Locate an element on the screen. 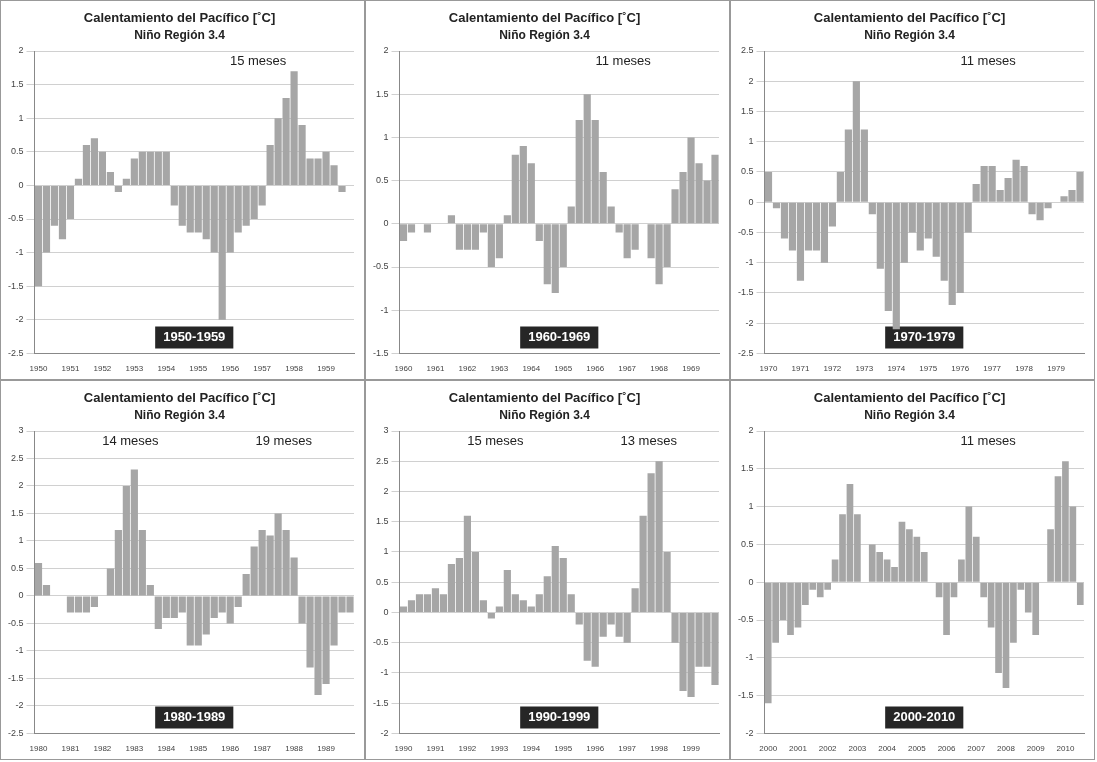 The image size is (1097, 762). annotation: 2000-2010 is located at coordinates (924, 716).